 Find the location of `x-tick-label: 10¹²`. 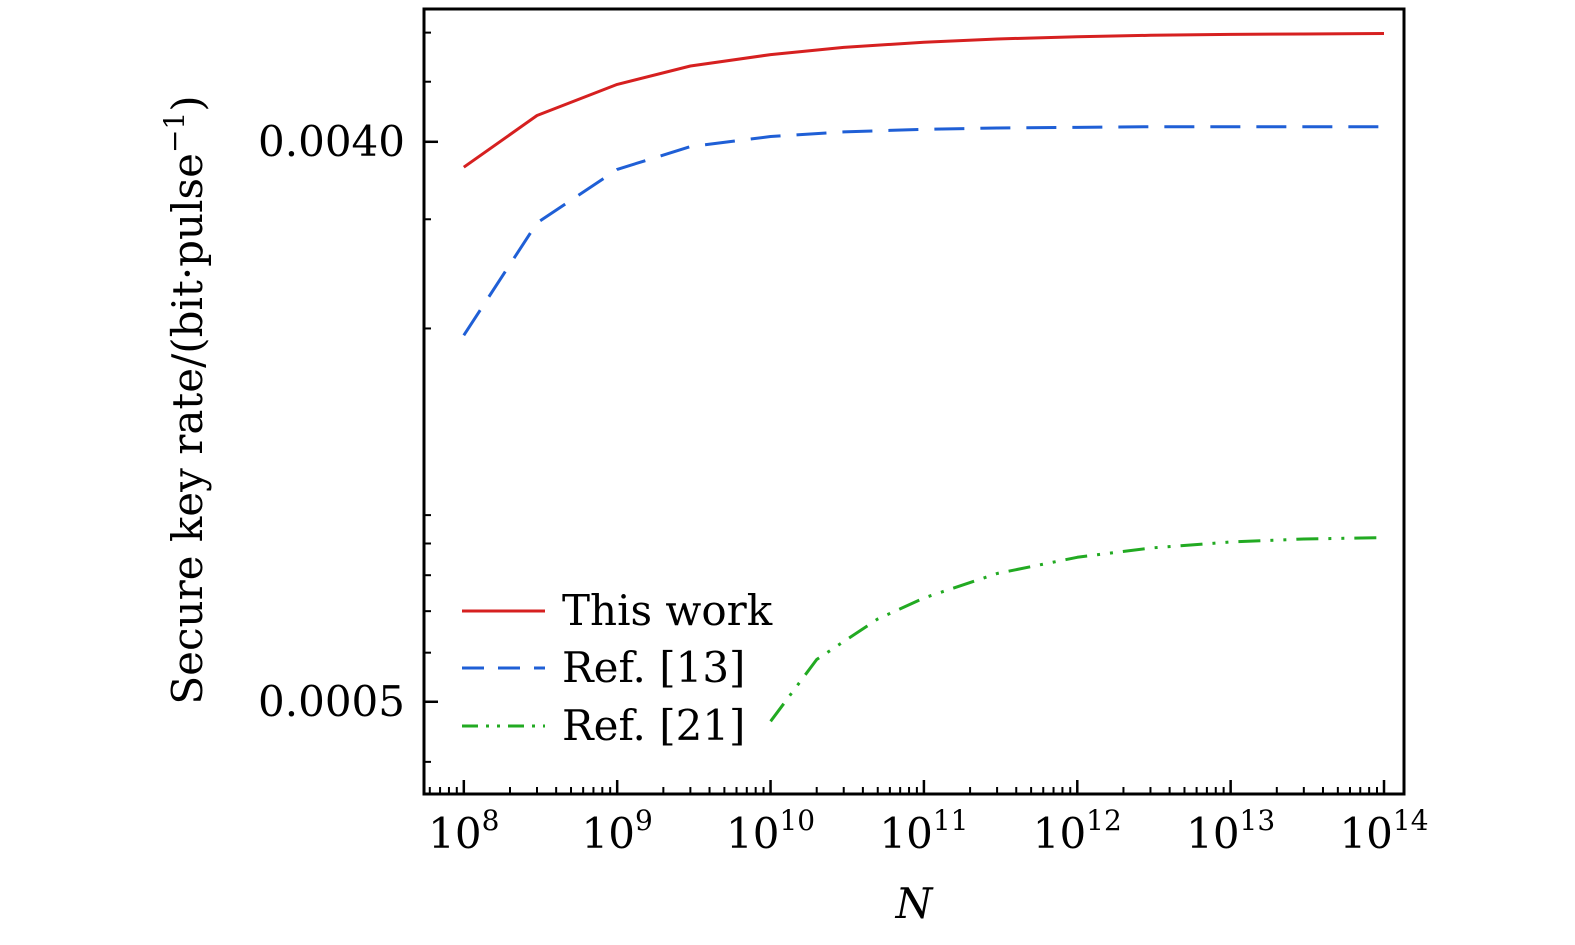

x-tick-label: 10¹² is located at coordinates (1077, 831).